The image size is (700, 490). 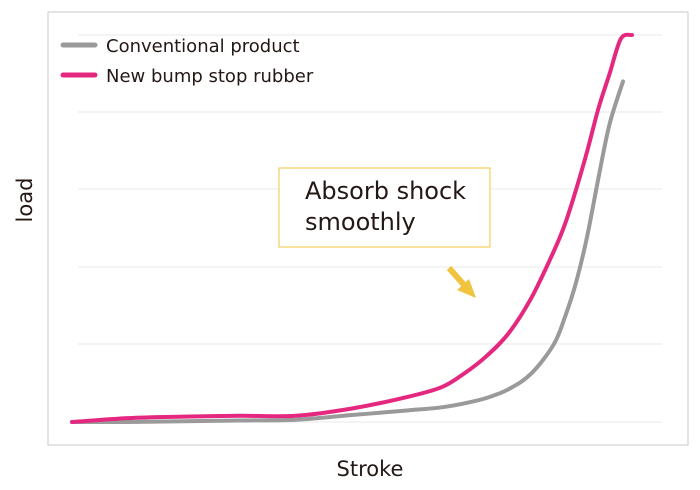 I want to click on legend-label-conventional: Conventional product, so click(x=203, y=46).